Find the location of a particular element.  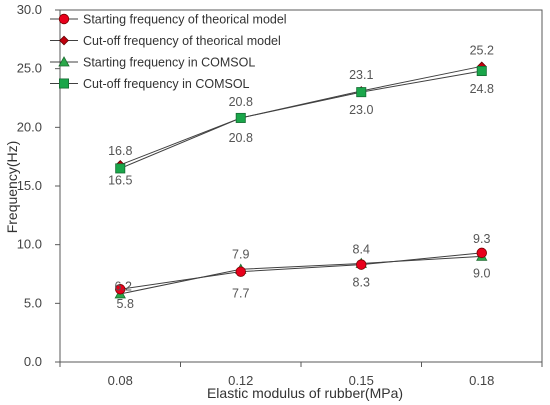

data-label: 23.1 is located at coordinates (361, 75).